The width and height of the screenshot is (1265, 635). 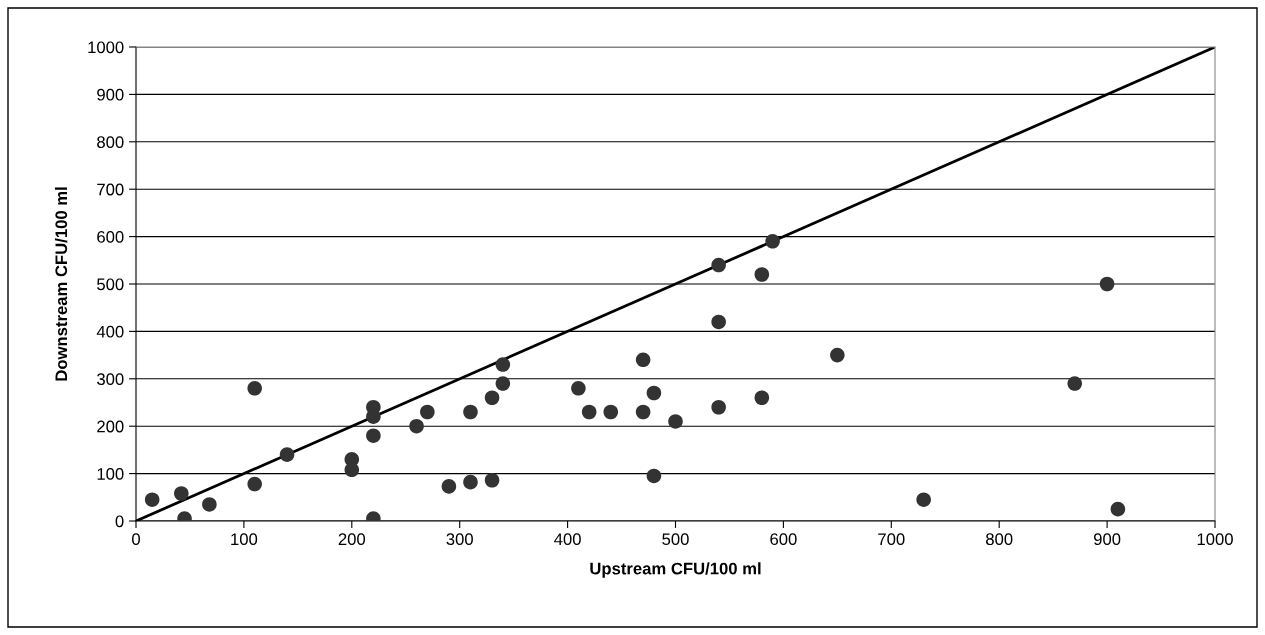 What do you see at coordinates (567, 539) in the screenshot?
I see `x-tick-label: 400` at bounding box center [567, 539].